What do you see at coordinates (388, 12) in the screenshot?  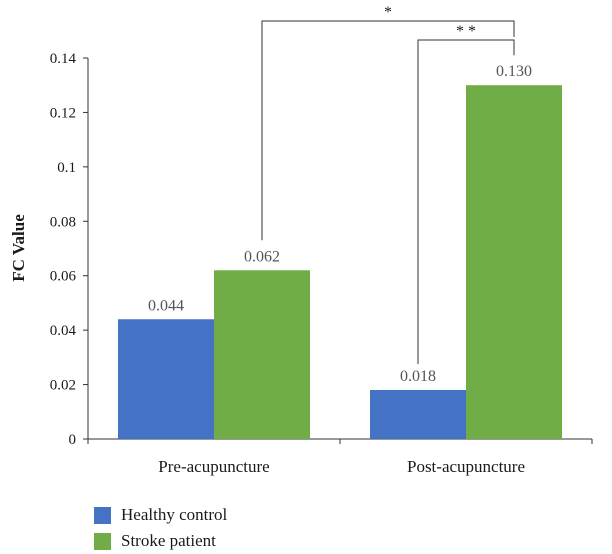 I see `significance-label: *` at bounding box center [388, 12].